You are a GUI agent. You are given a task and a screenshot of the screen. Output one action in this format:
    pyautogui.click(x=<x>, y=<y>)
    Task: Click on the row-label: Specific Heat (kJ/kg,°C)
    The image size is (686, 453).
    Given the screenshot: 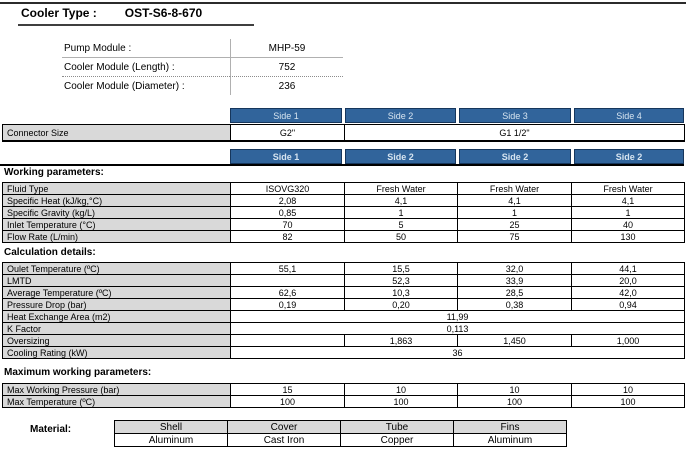 What is the action you would take?
    pyautogui.click(x=116, y=200)
    